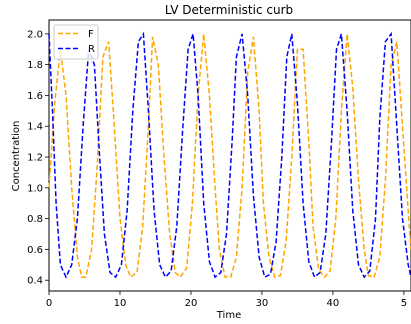  What do you see at coordinates (404, 303) in the screenshot?
I see `x-tick-label: 5` at bounding box center [404, 303].